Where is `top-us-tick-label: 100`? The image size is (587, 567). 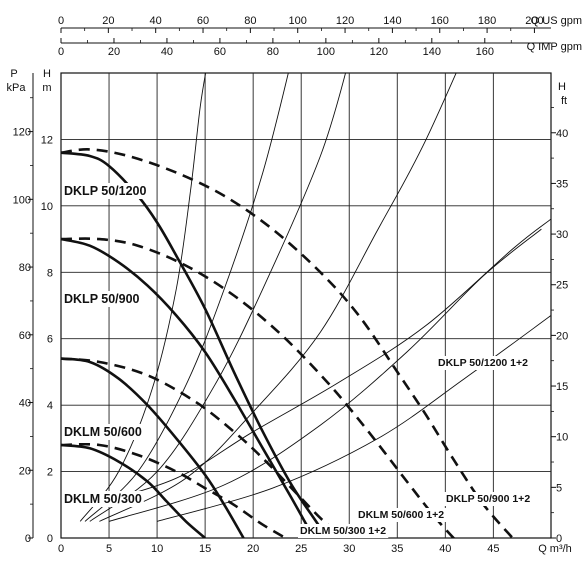
top-us-tick-label: 100 is located at coordinates (298, 21).